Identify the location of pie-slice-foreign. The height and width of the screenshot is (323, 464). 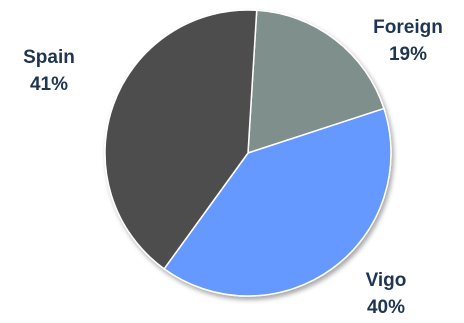
(316, 82).